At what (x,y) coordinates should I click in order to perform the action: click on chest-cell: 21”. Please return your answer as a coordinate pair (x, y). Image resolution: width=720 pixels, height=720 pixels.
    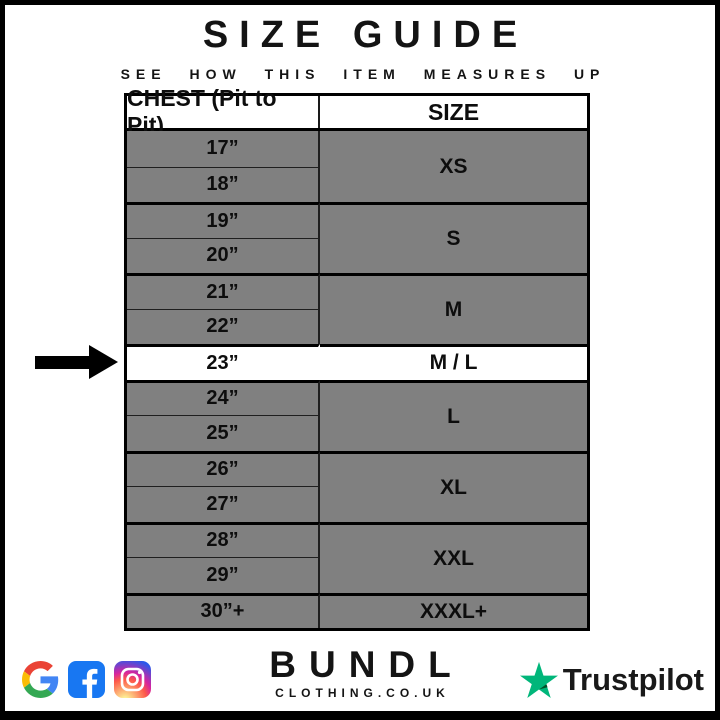
    Looking at the image, I should click on (223, 291).